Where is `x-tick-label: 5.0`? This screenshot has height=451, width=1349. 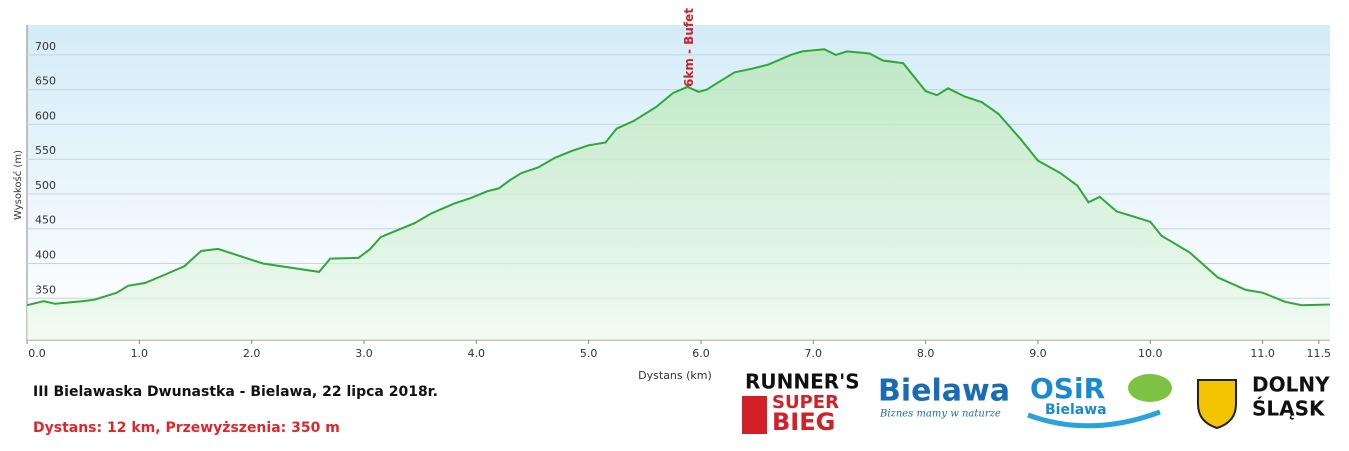
x-tick-label: 5.0 is located at coordinates (589, 353).